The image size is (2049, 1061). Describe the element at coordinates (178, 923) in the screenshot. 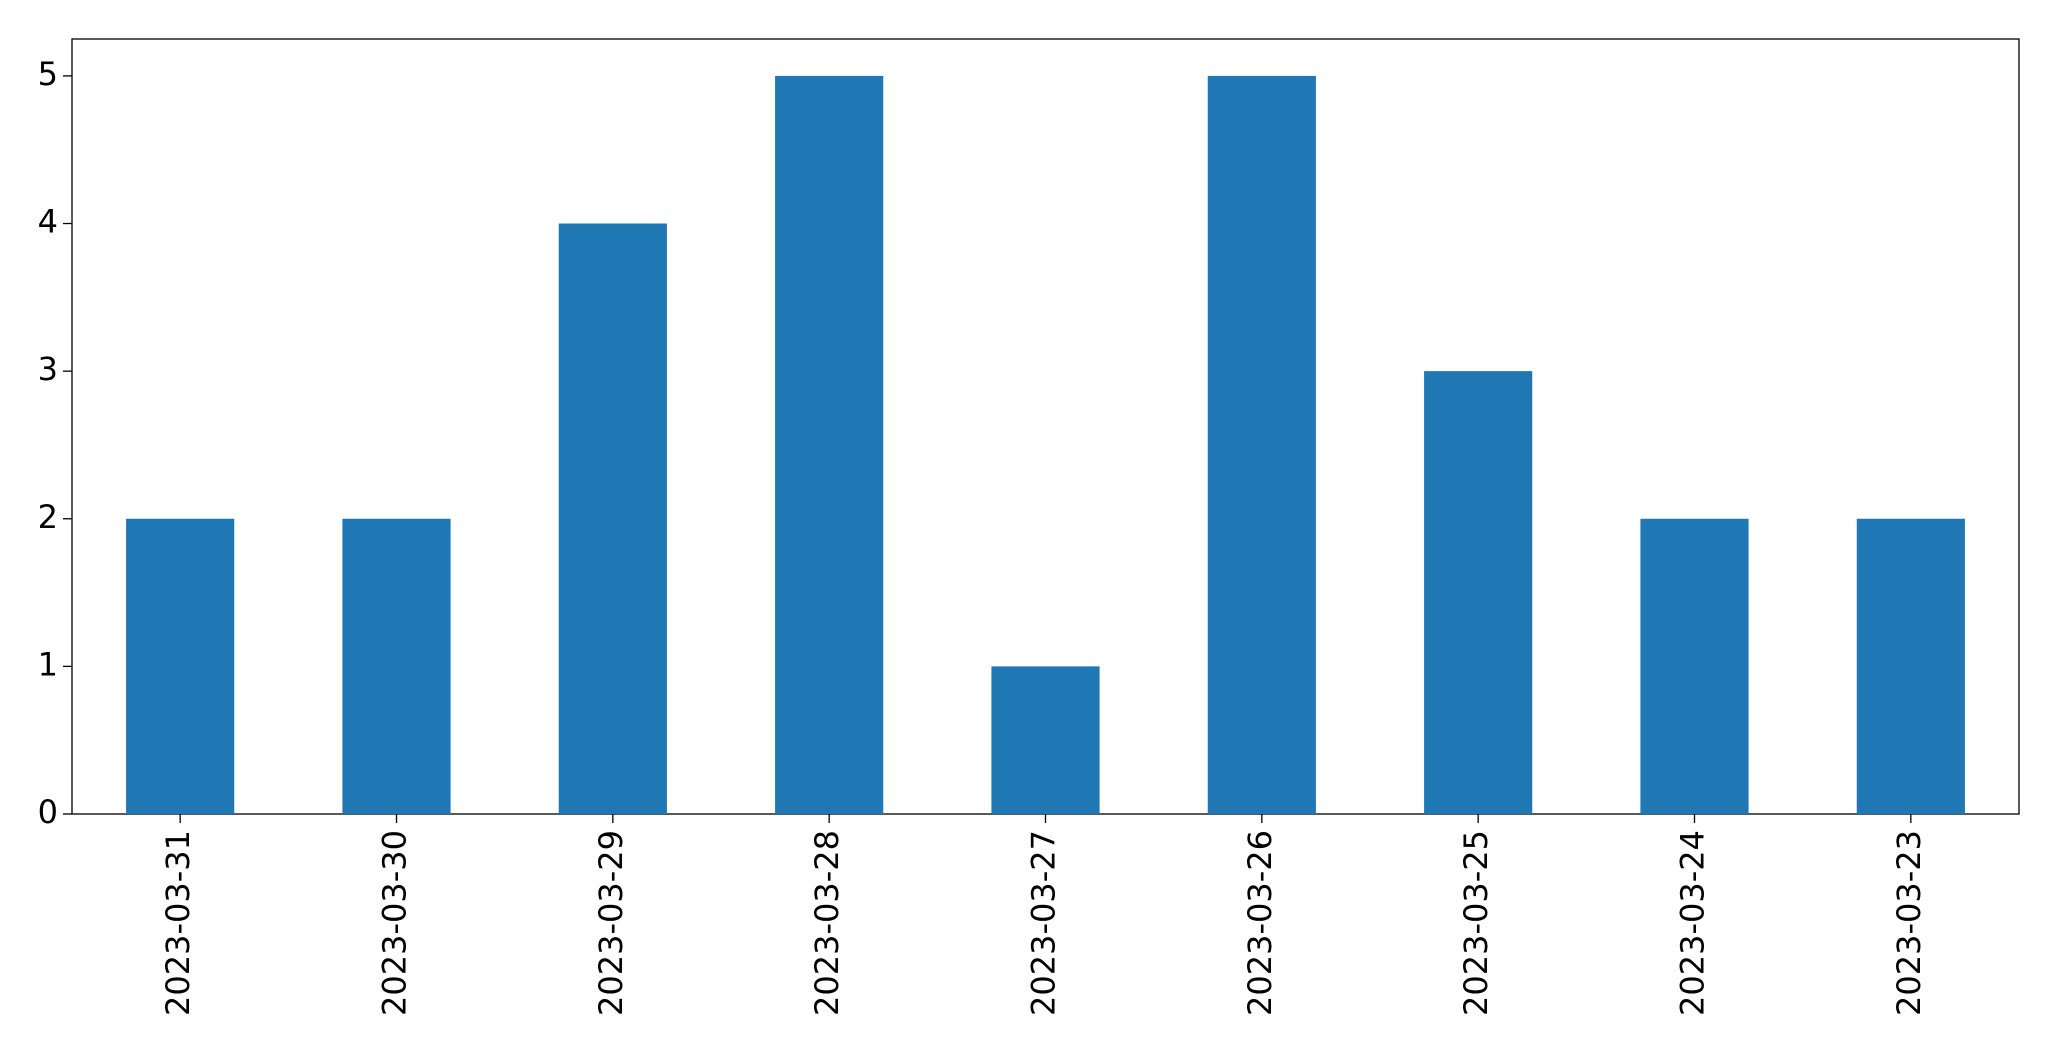

I see `x-tick-label: 2023-03-31` at that location.